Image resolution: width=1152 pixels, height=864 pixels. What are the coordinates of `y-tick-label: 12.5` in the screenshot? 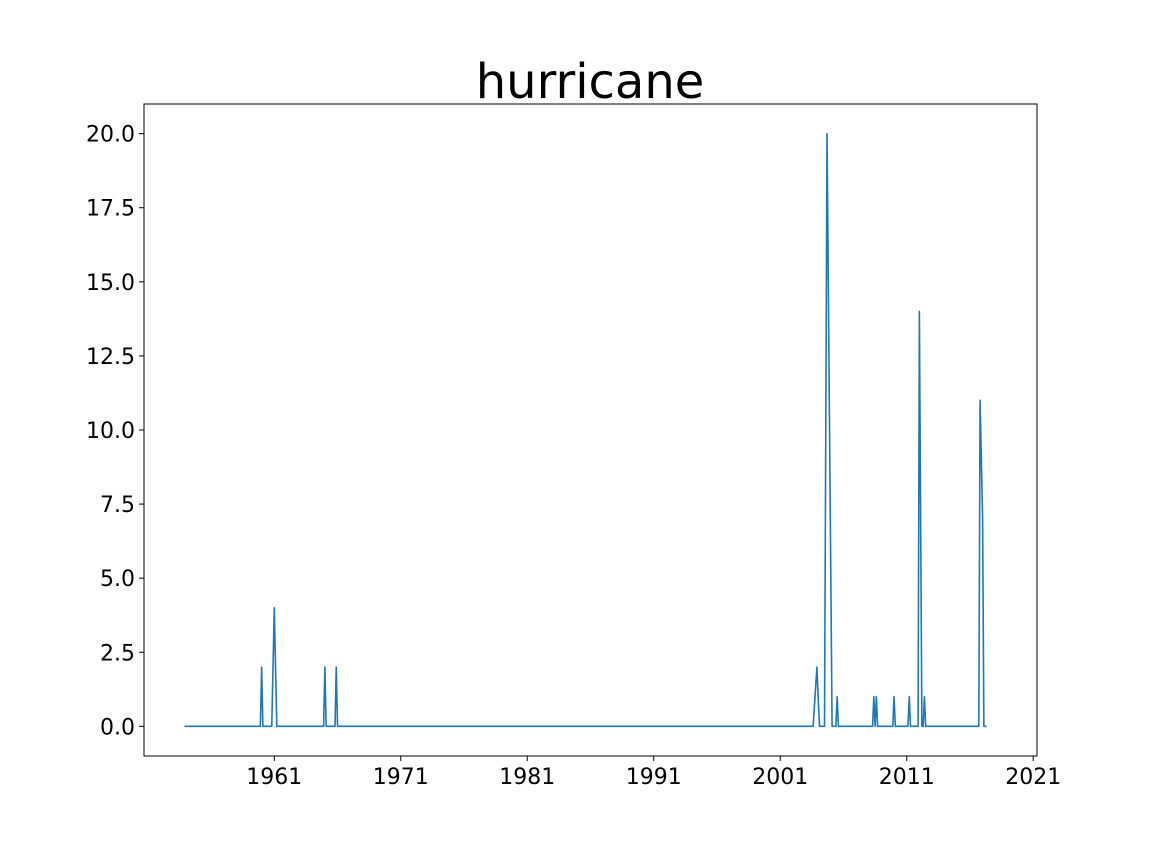 It's located at (110, 357).